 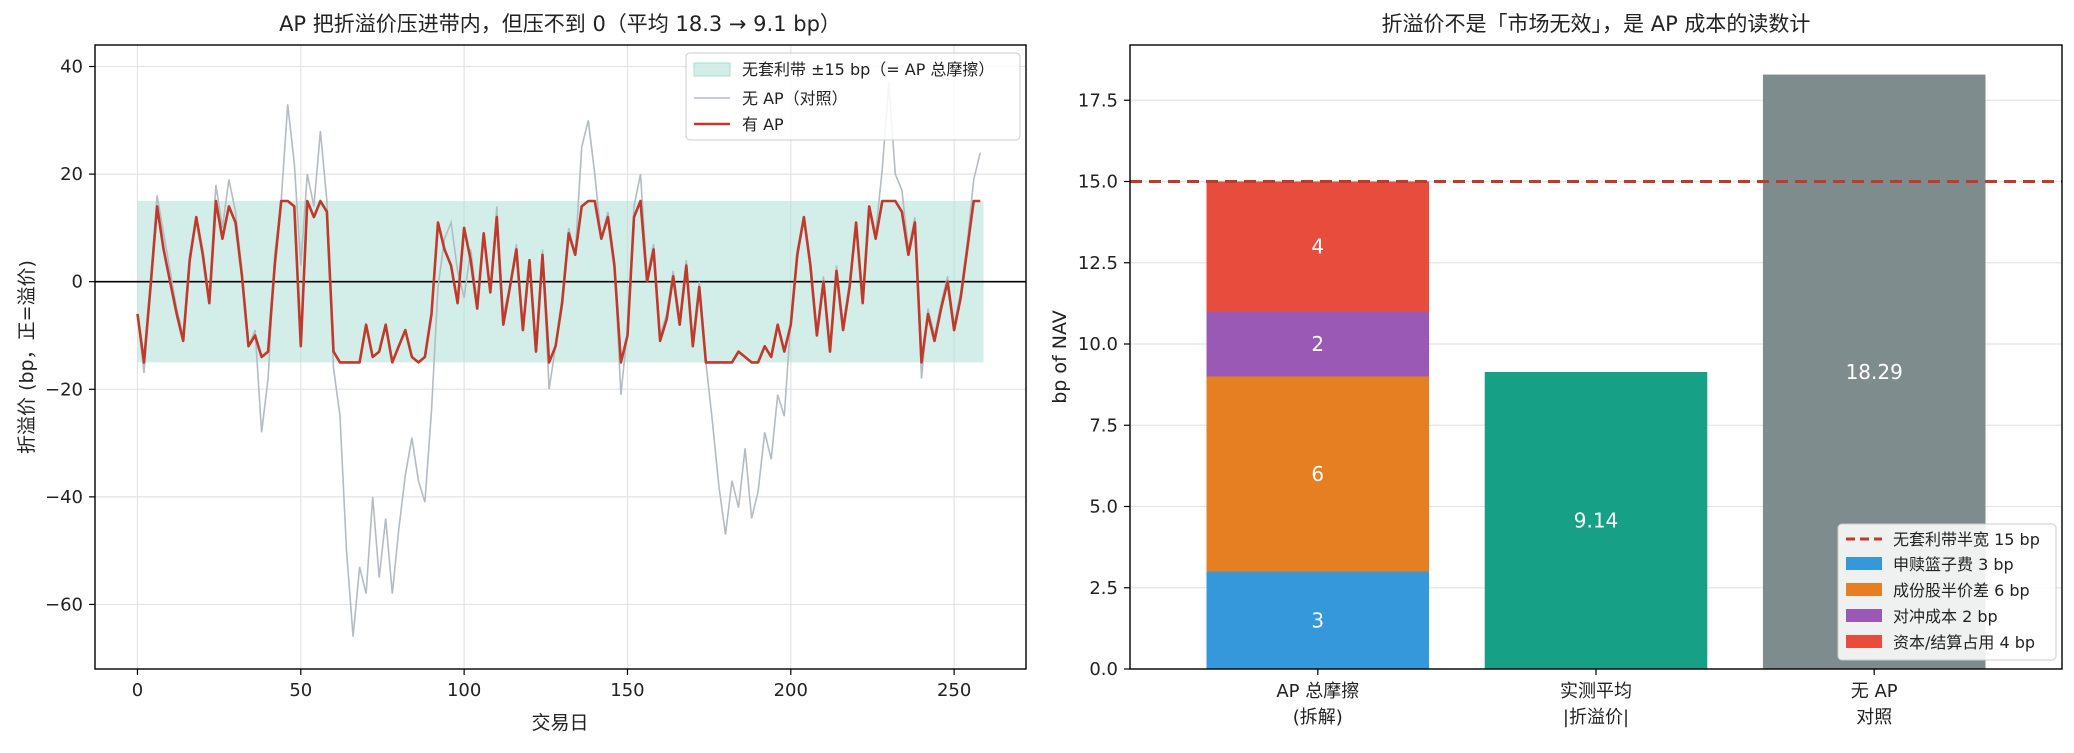 I want to click on left-y-axis-label: 折溢价 (bp，正=溢价), so click(x=27, y=357).